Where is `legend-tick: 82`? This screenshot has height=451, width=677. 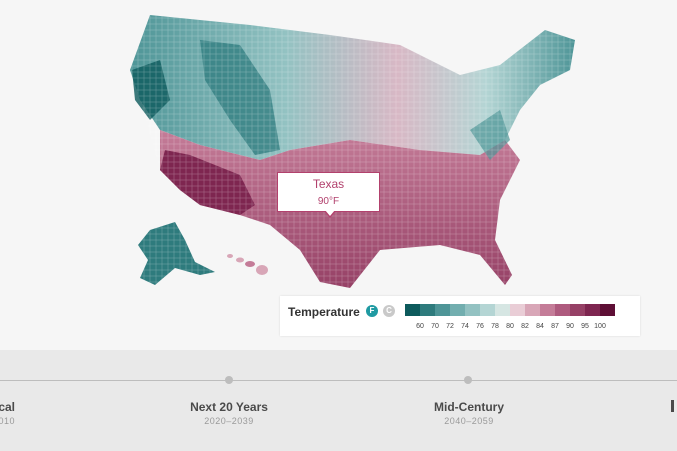 legend-tick: 82 is located at coordinates (525, 326).